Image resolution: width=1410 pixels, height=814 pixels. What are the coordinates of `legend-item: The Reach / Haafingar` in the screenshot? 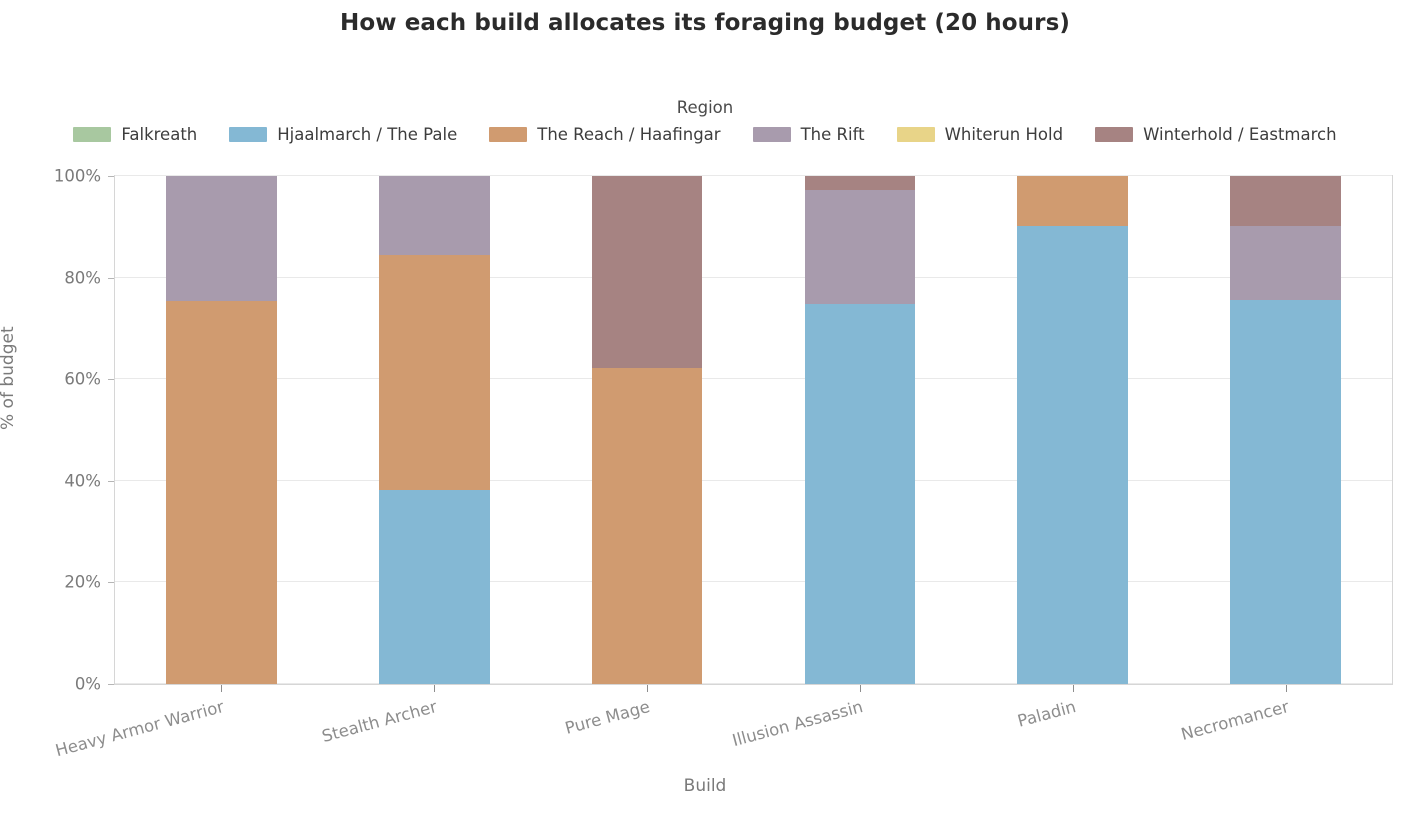 It's located at (605, 134).